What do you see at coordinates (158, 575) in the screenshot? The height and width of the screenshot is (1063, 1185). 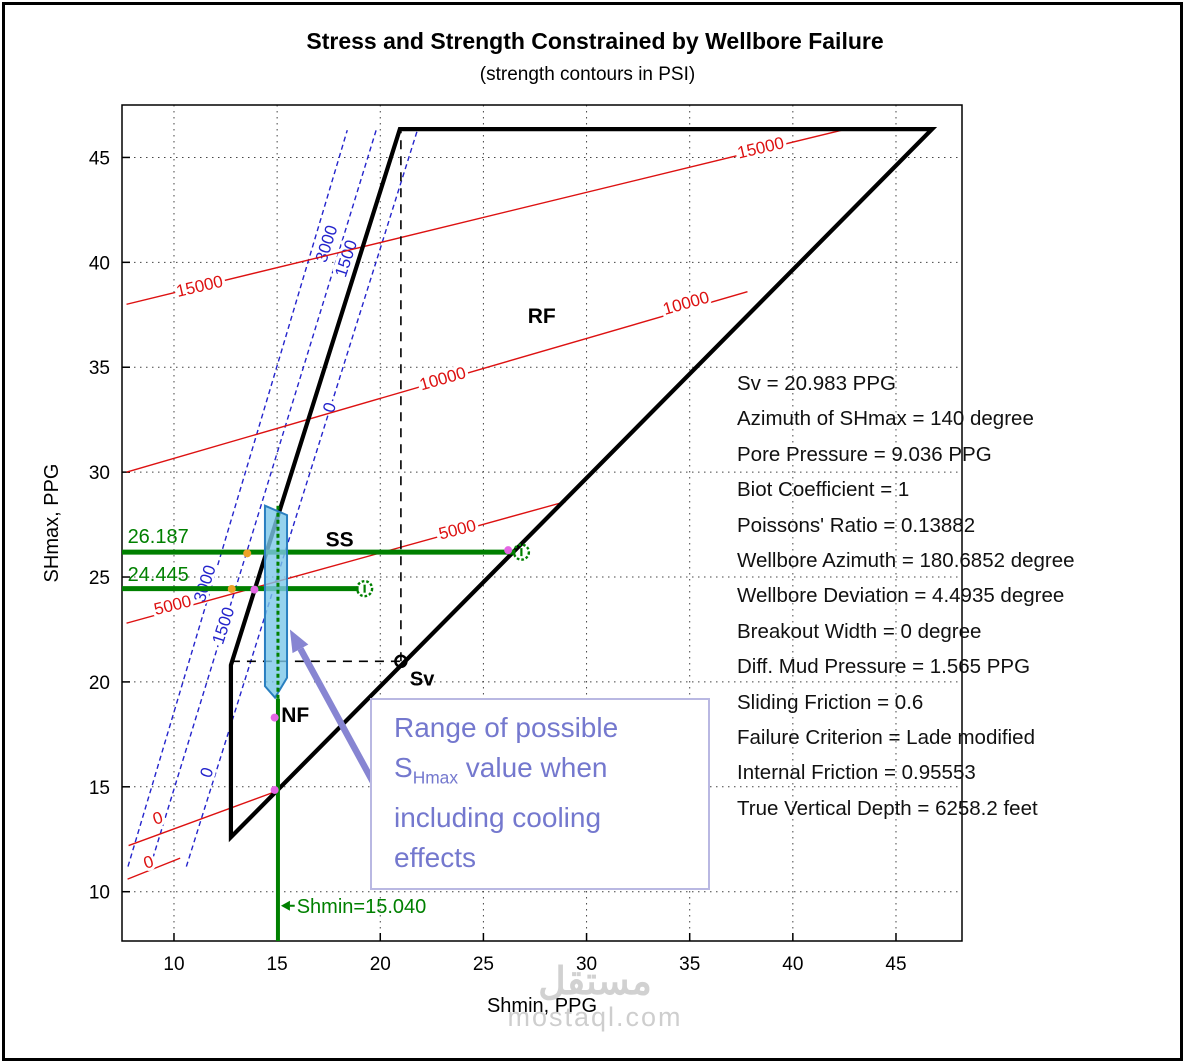 I see `svg-text: 24.445` at bounding box center [158, 575].